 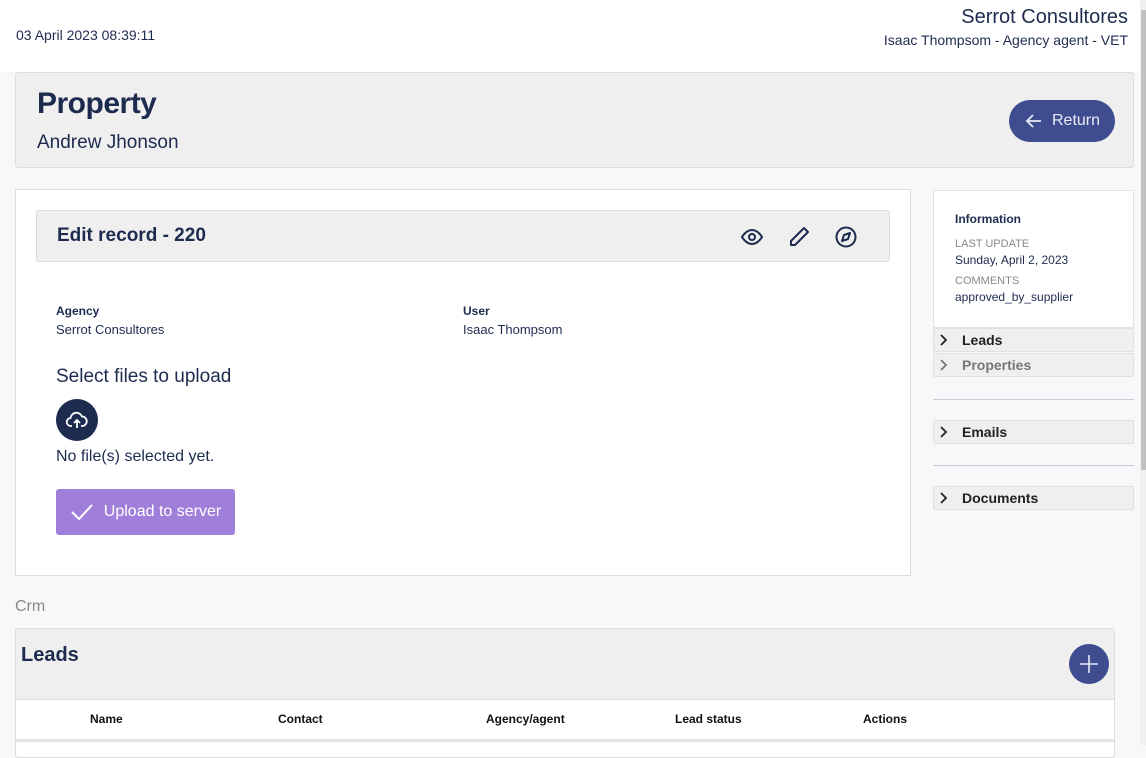 I want to click on pencil-icon, so click(x=799, y=237).